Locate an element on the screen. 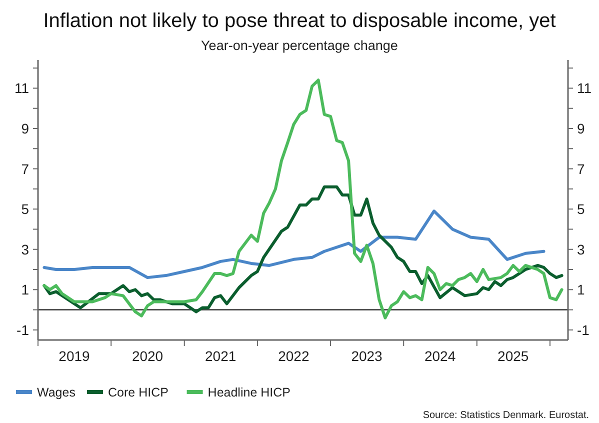  y-tick-label: 5 is located at coordinates (25, 209).